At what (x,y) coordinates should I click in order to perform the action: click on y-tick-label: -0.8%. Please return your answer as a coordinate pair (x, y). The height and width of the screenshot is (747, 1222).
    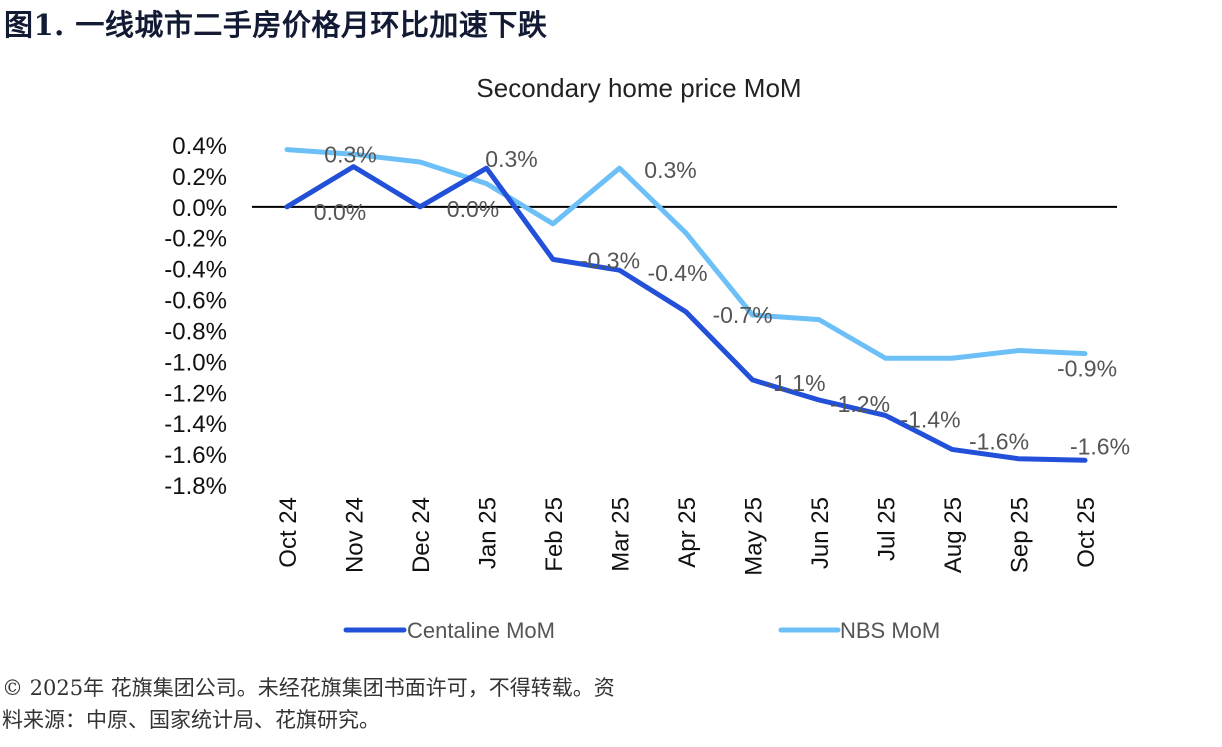
    Looking at the image, I should click on (195, 331).